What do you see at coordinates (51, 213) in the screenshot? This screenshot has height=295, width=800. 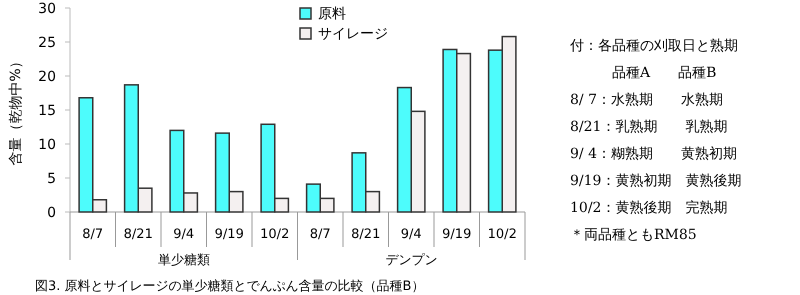 I see `y-tick-label: 0` at bounding box center [51, 213].